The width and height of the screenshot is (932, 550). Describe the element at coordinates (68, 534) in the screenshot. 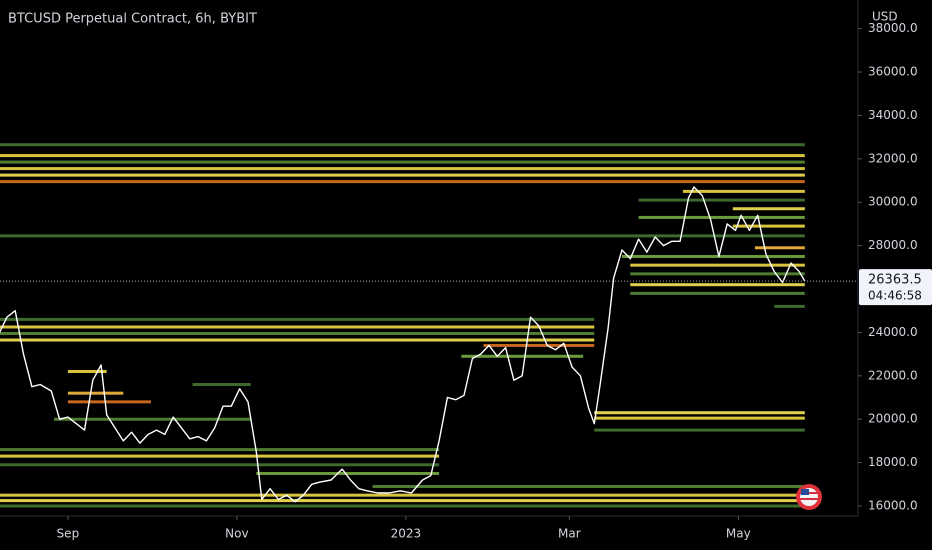

I see `x-tick-label: Sep` at that location.